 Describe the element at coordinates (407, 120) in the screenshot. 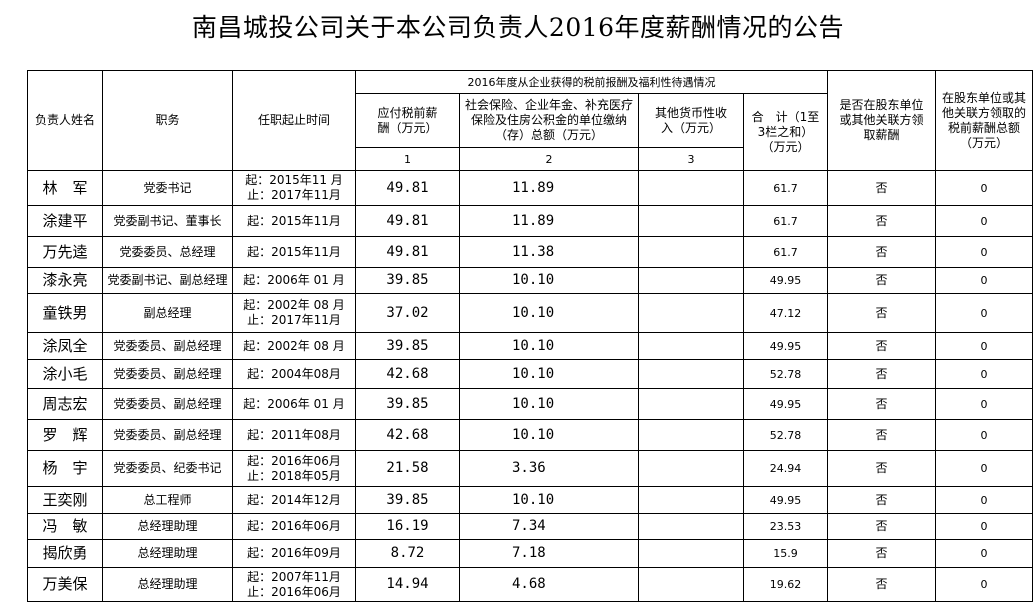

I see `header-salary: 应付税前薪酬（万元）` at that location.